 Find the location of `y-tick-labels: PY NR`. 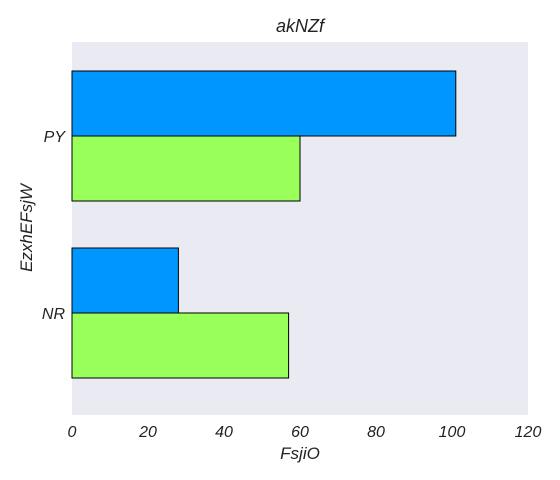

y-tick-labels: PY NR is located at coordinates (54, 226).